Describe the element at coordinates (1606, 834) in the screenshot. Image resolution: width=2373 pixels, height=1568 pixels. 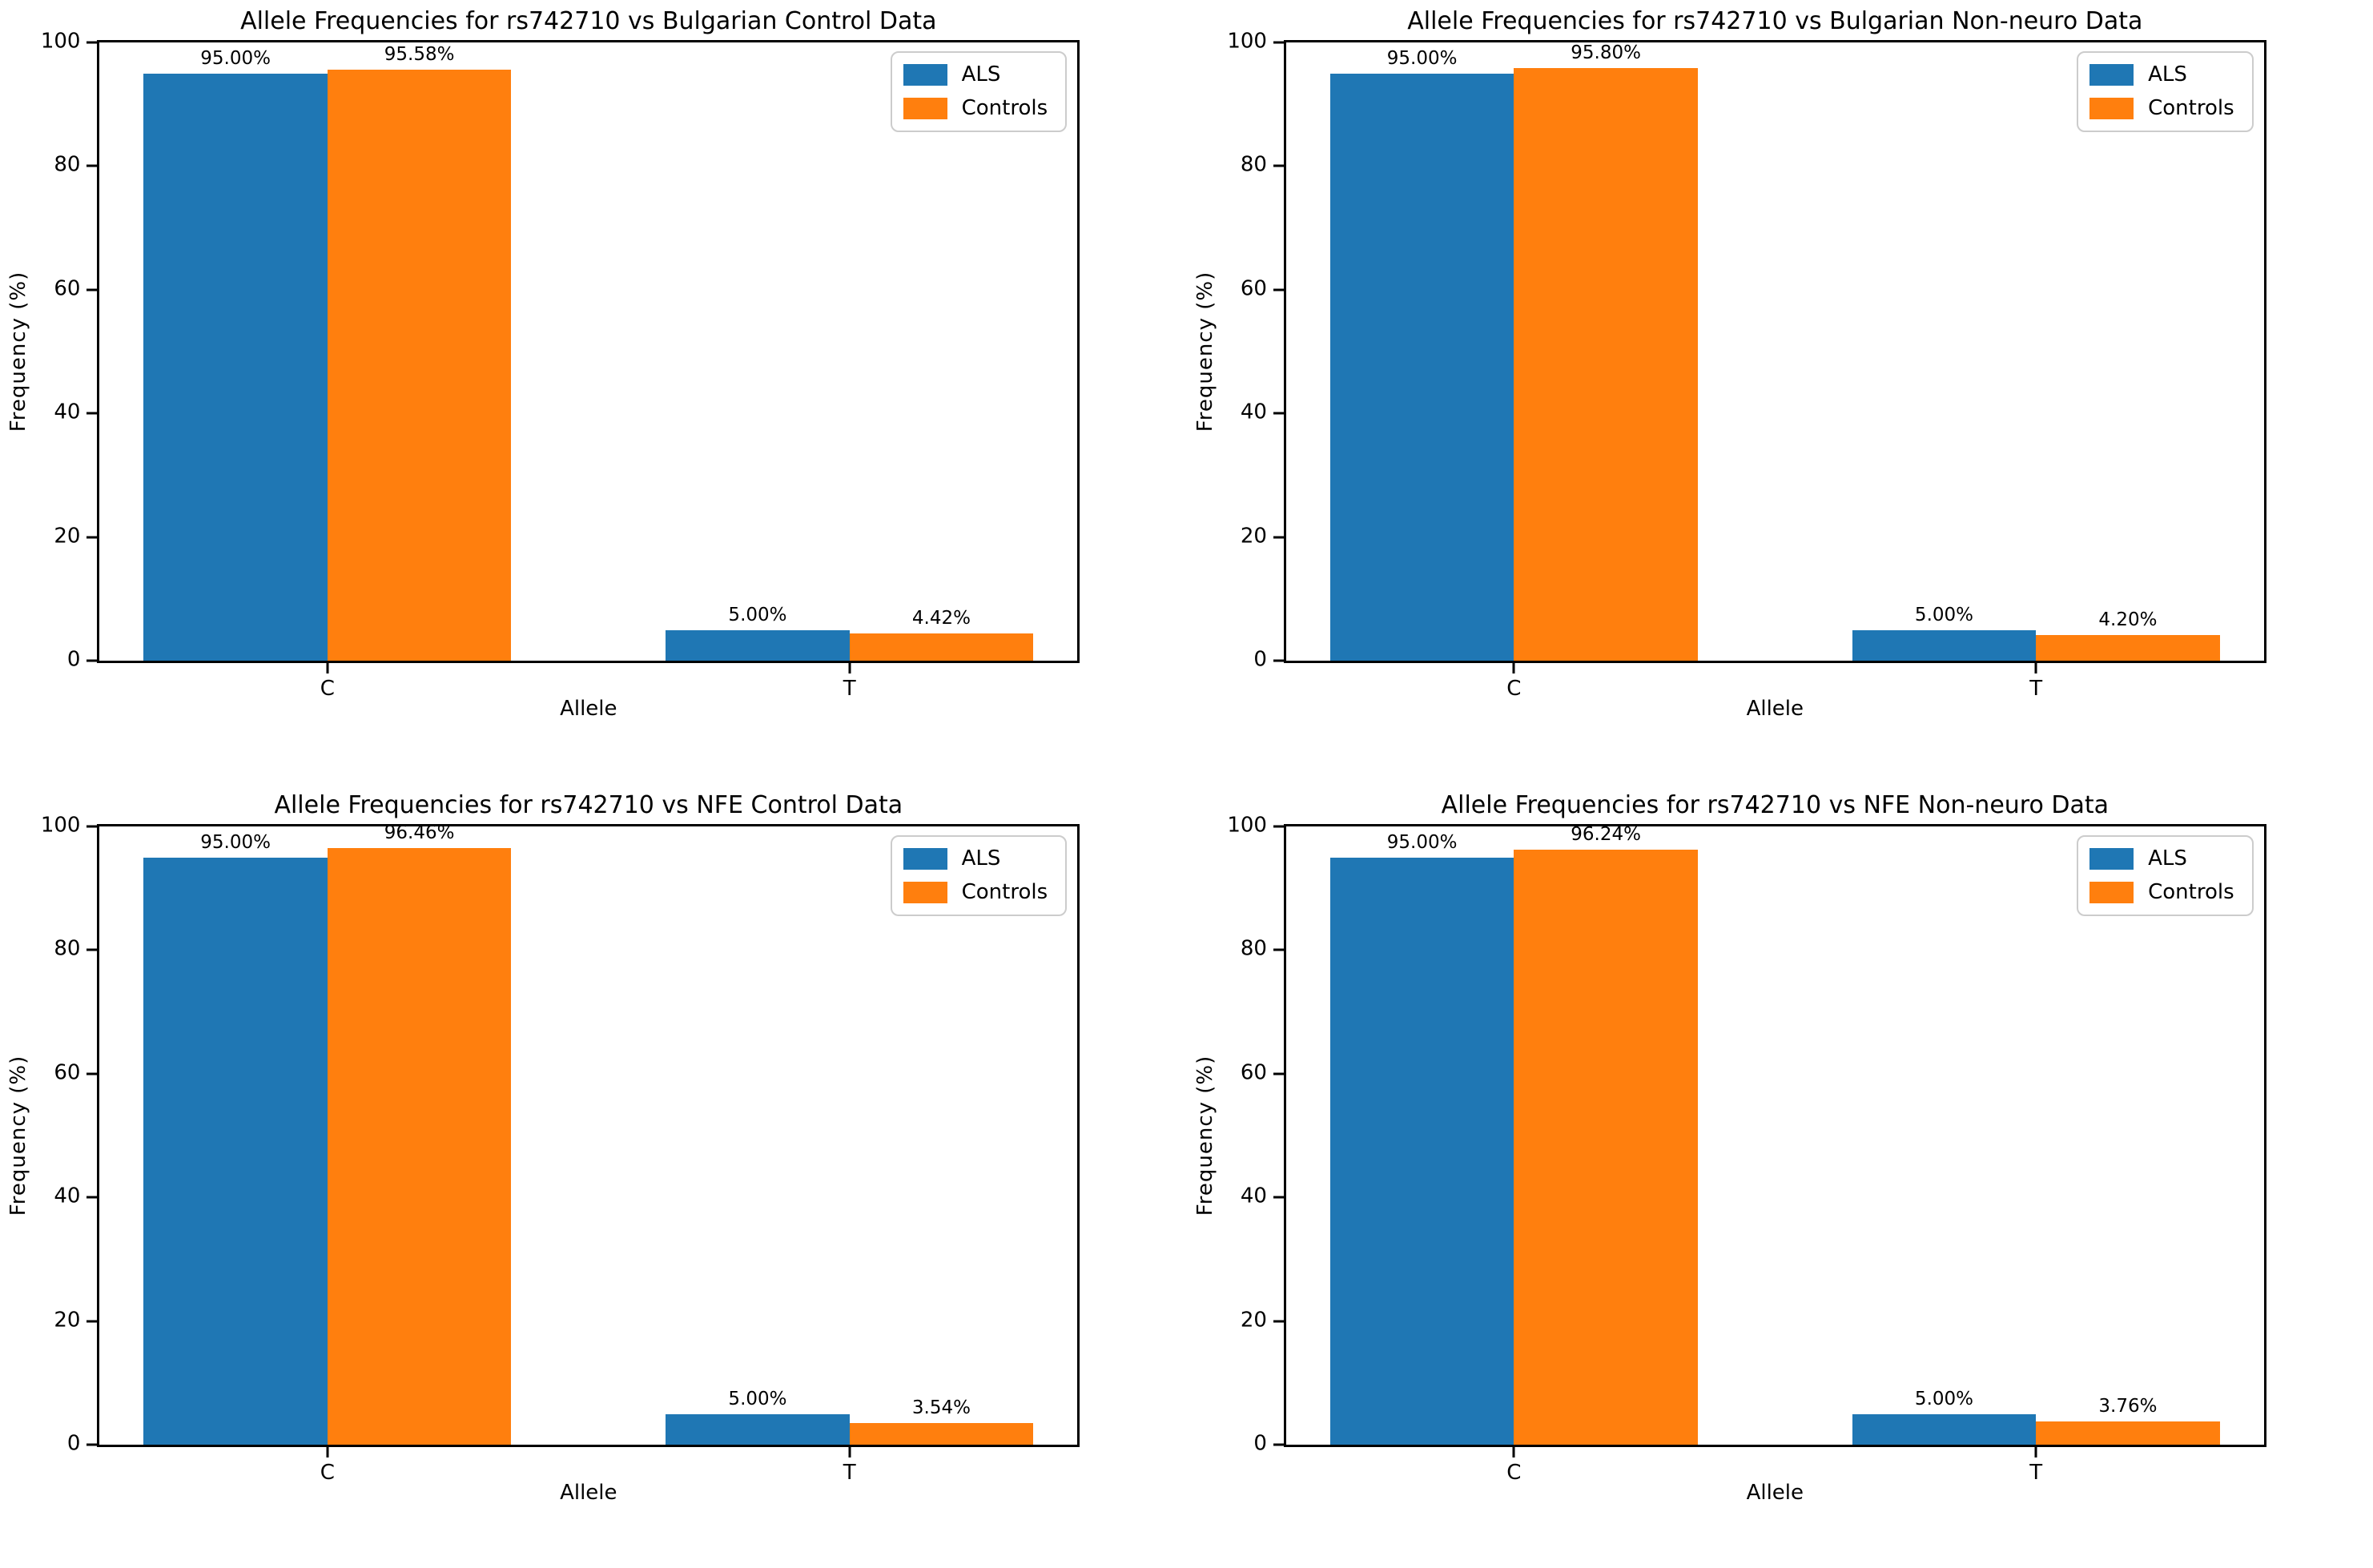
I see `bar-value-label: 96.24%` at that location.